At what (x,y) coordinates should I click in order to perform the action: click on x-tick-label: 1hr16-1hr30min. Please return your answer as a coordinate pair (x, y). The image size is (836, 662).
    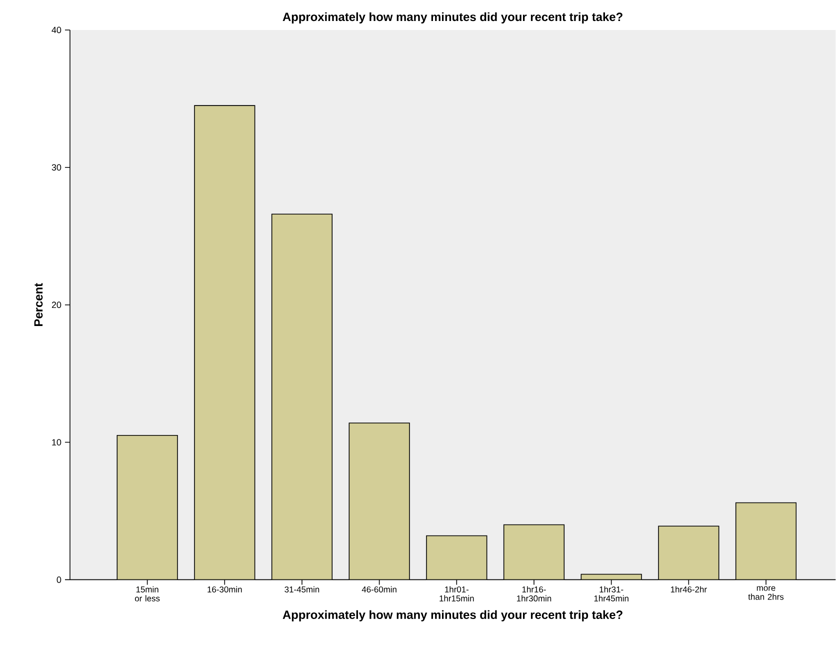
    Looking at the image, I should click on (534, 594).